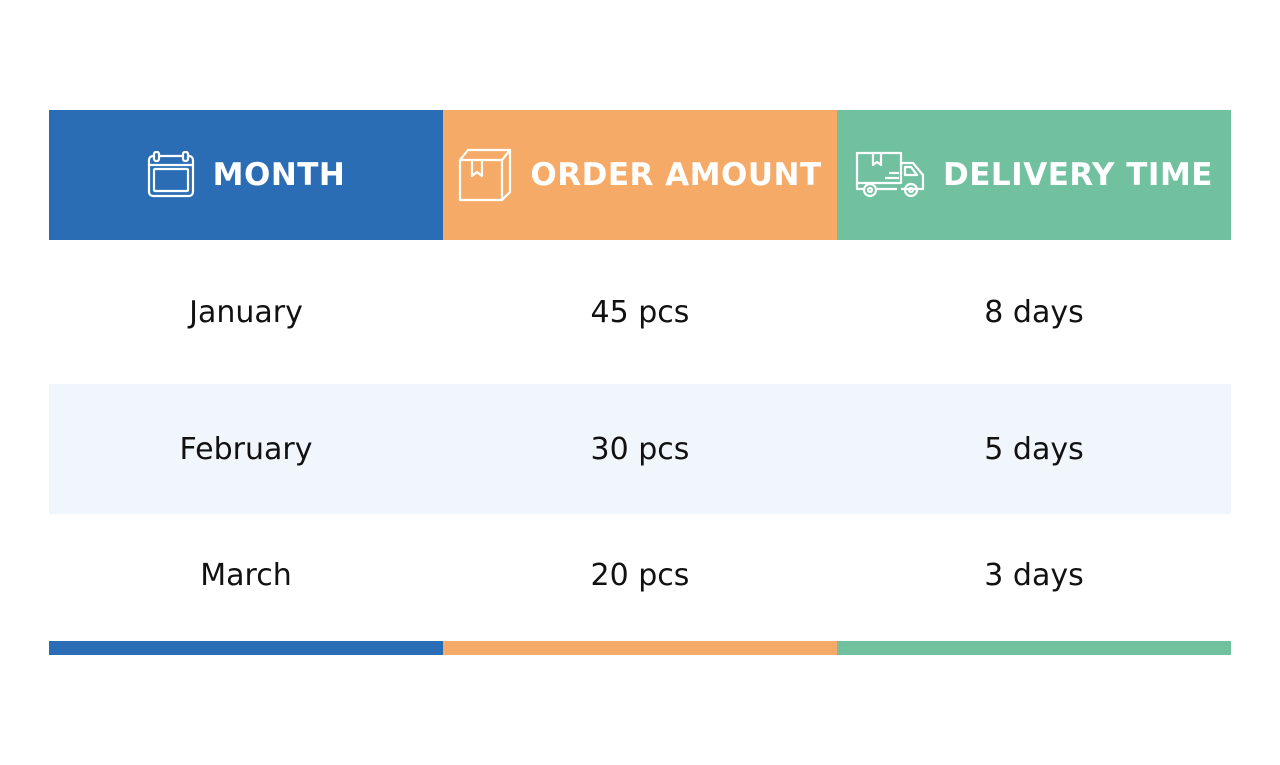 Image resolution: width=1280 pixels, height=765 pixels. Describe the element at coordinates (1034, 312) in the screenshot. I see `delivery-time-cell: 8 days` at that location.